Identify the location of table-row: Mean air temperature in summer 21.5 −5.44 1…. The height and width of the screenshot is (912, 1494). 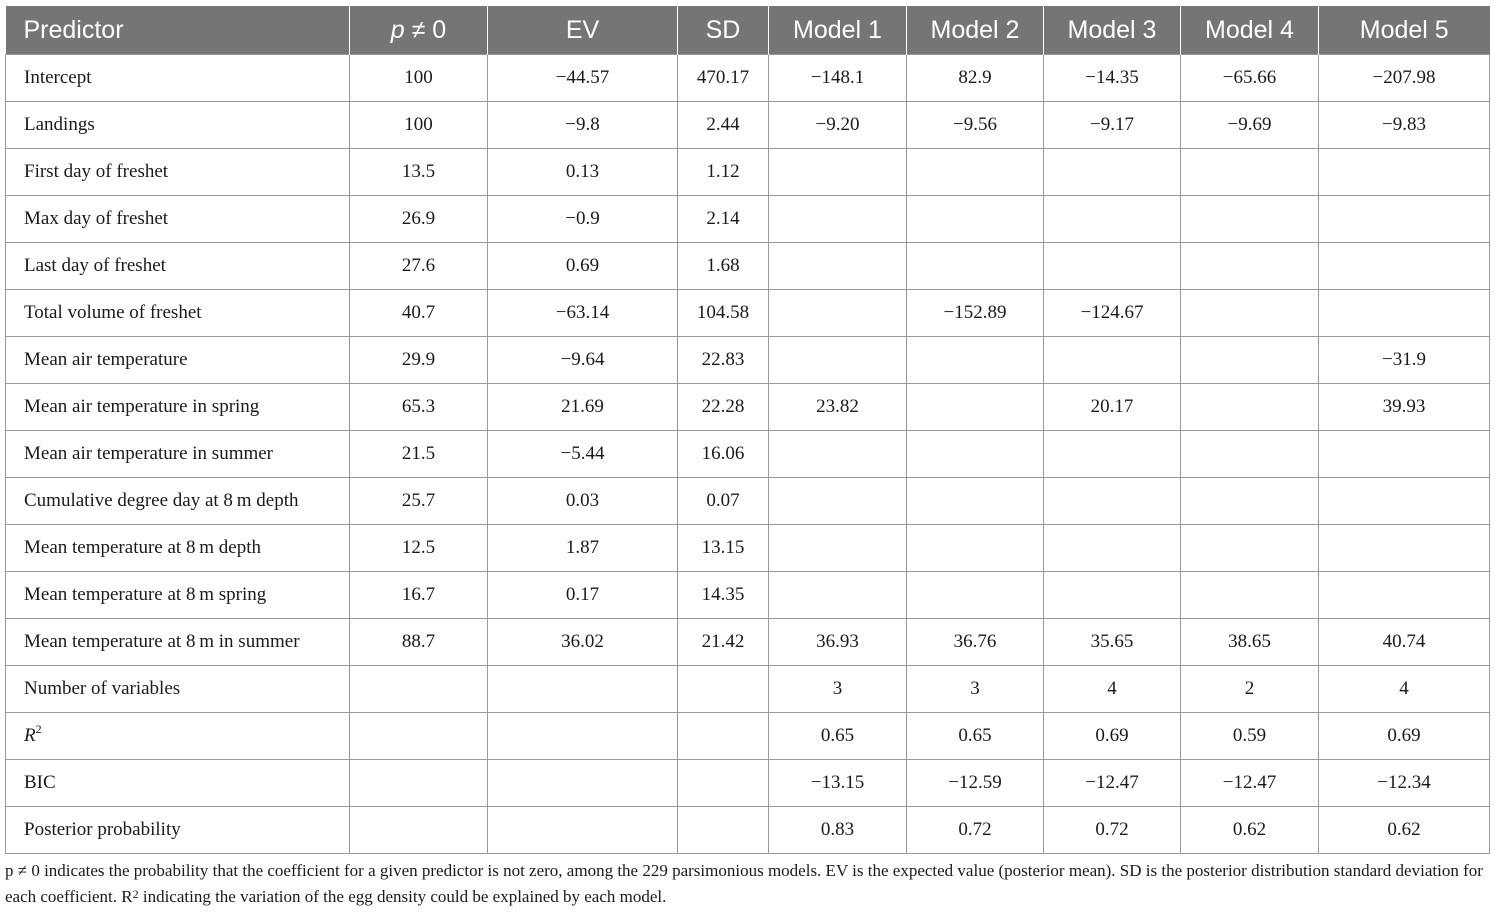
(747, 454).